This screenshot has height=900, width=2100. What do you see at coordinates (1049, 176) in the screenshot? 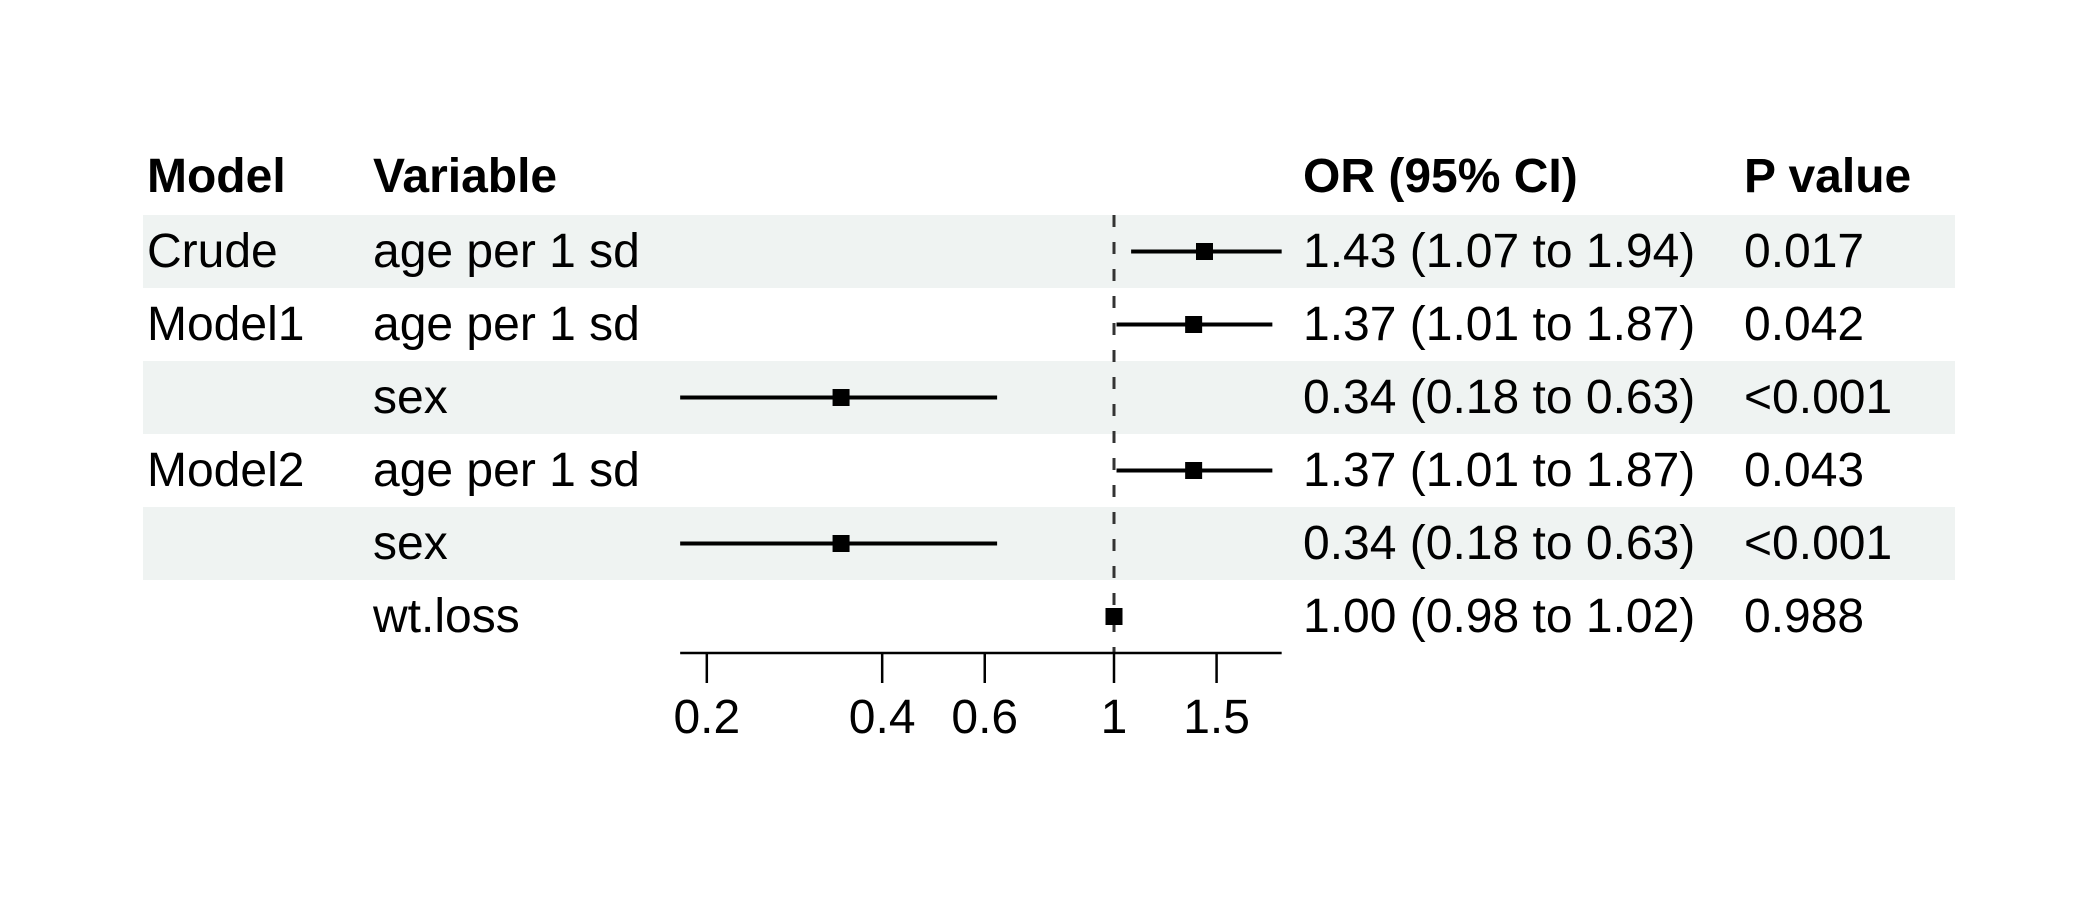
I see `table-header-row: Model Variable OR (95% CI) P value` at bounding box center [1049, 176].